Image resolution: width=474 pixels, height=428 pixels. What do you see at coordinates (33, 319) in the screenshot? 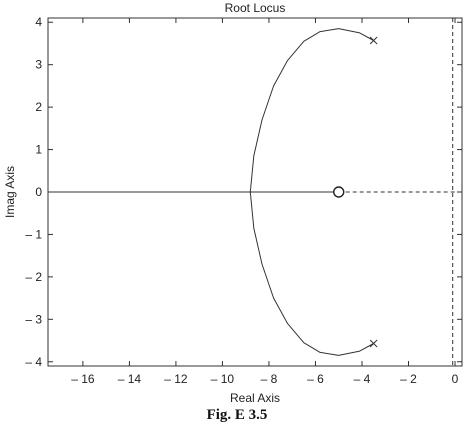
I see `y-tick-label: – 3` at bounding box center [33, 319].